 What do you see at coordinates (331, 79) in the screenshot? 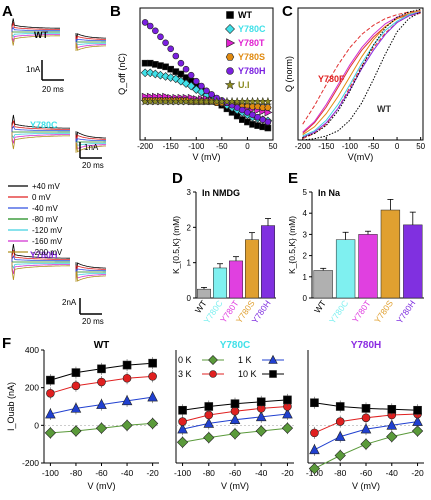
I see `label-y780f: Y780F` at bounding box center [331, 79].